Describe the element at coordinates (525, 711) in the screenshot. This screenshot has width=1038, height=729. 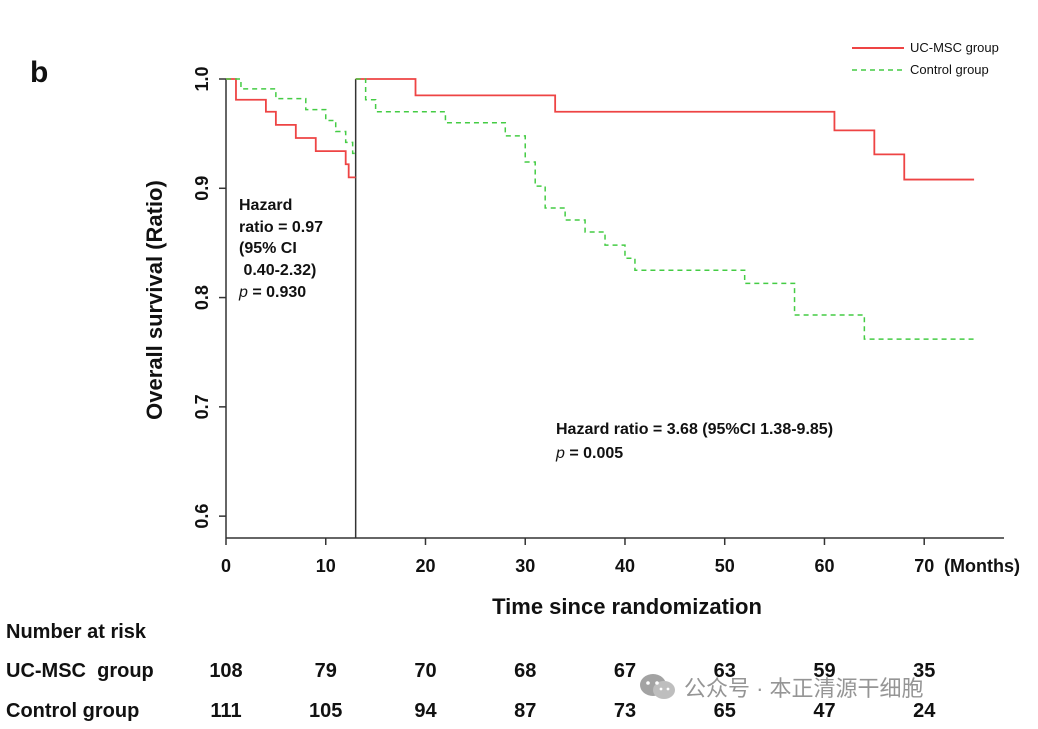
I see `control-risk-value: 87` at that location.